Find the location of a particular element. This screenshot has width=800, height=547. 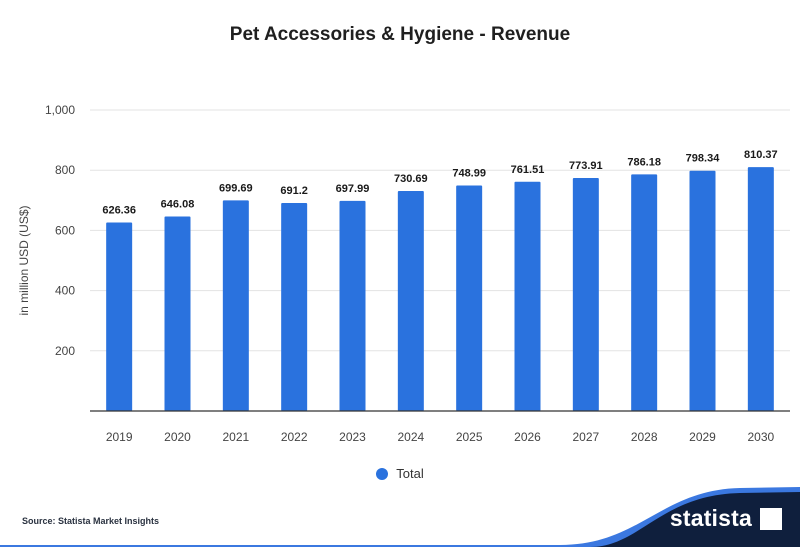

x-tick-label: 2026 is located at coordinates (527, 437).